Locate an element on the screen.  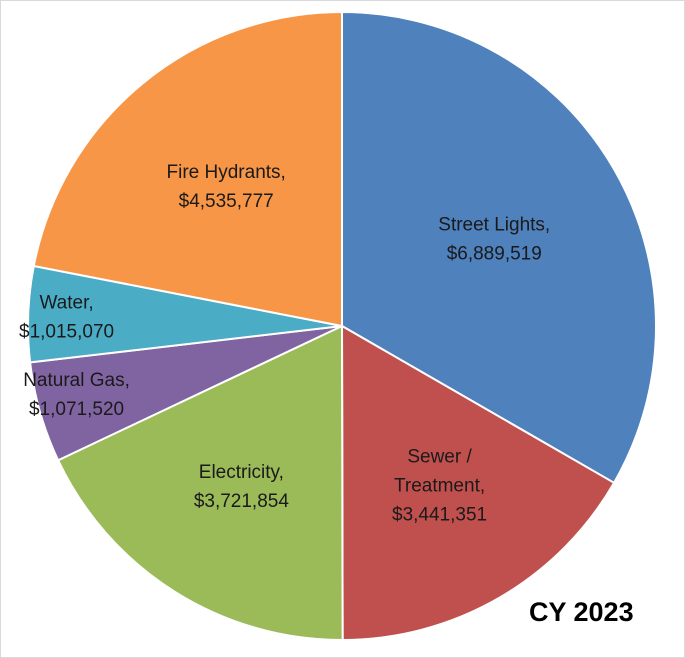
slice-label-sewer-treatment: Sewer / Treatment, $3,441,351 is located at coordinates (439, 485).